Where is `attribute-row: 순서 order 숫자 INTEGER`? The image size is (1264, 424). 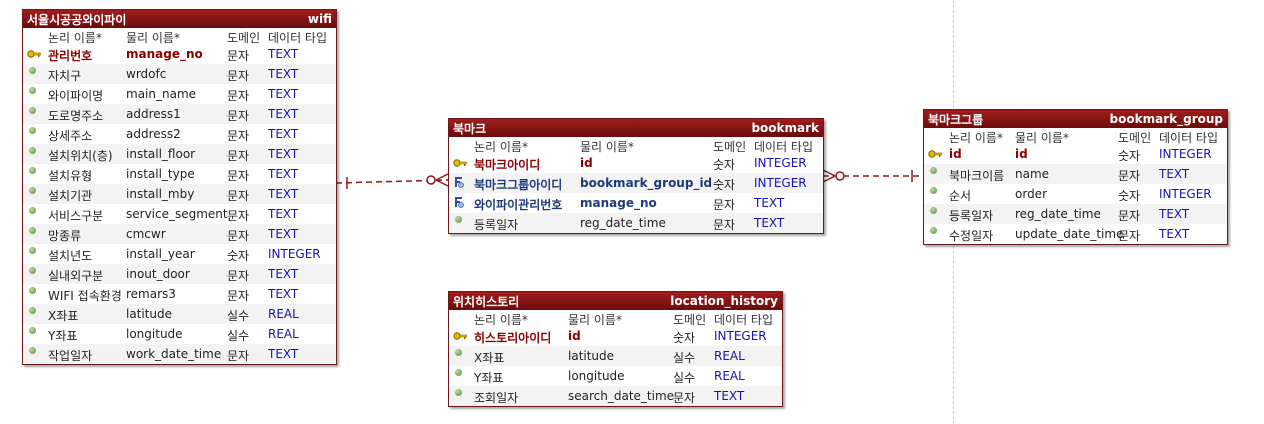 attribute-row: 순서 order 숫자 INTEGER is located at coordinates (1075, 194).